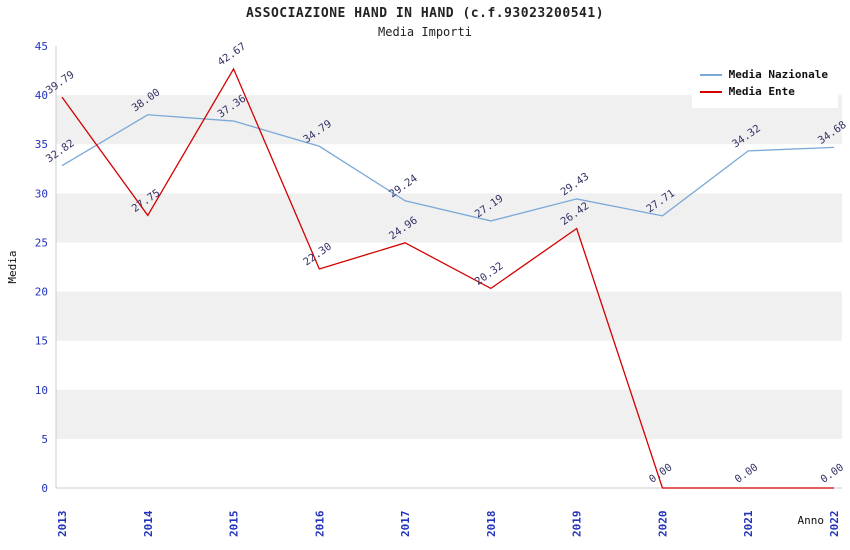 This screenshot has width=850, height=550. I want to click on x-tick-label: 2016, so click(319, 523).